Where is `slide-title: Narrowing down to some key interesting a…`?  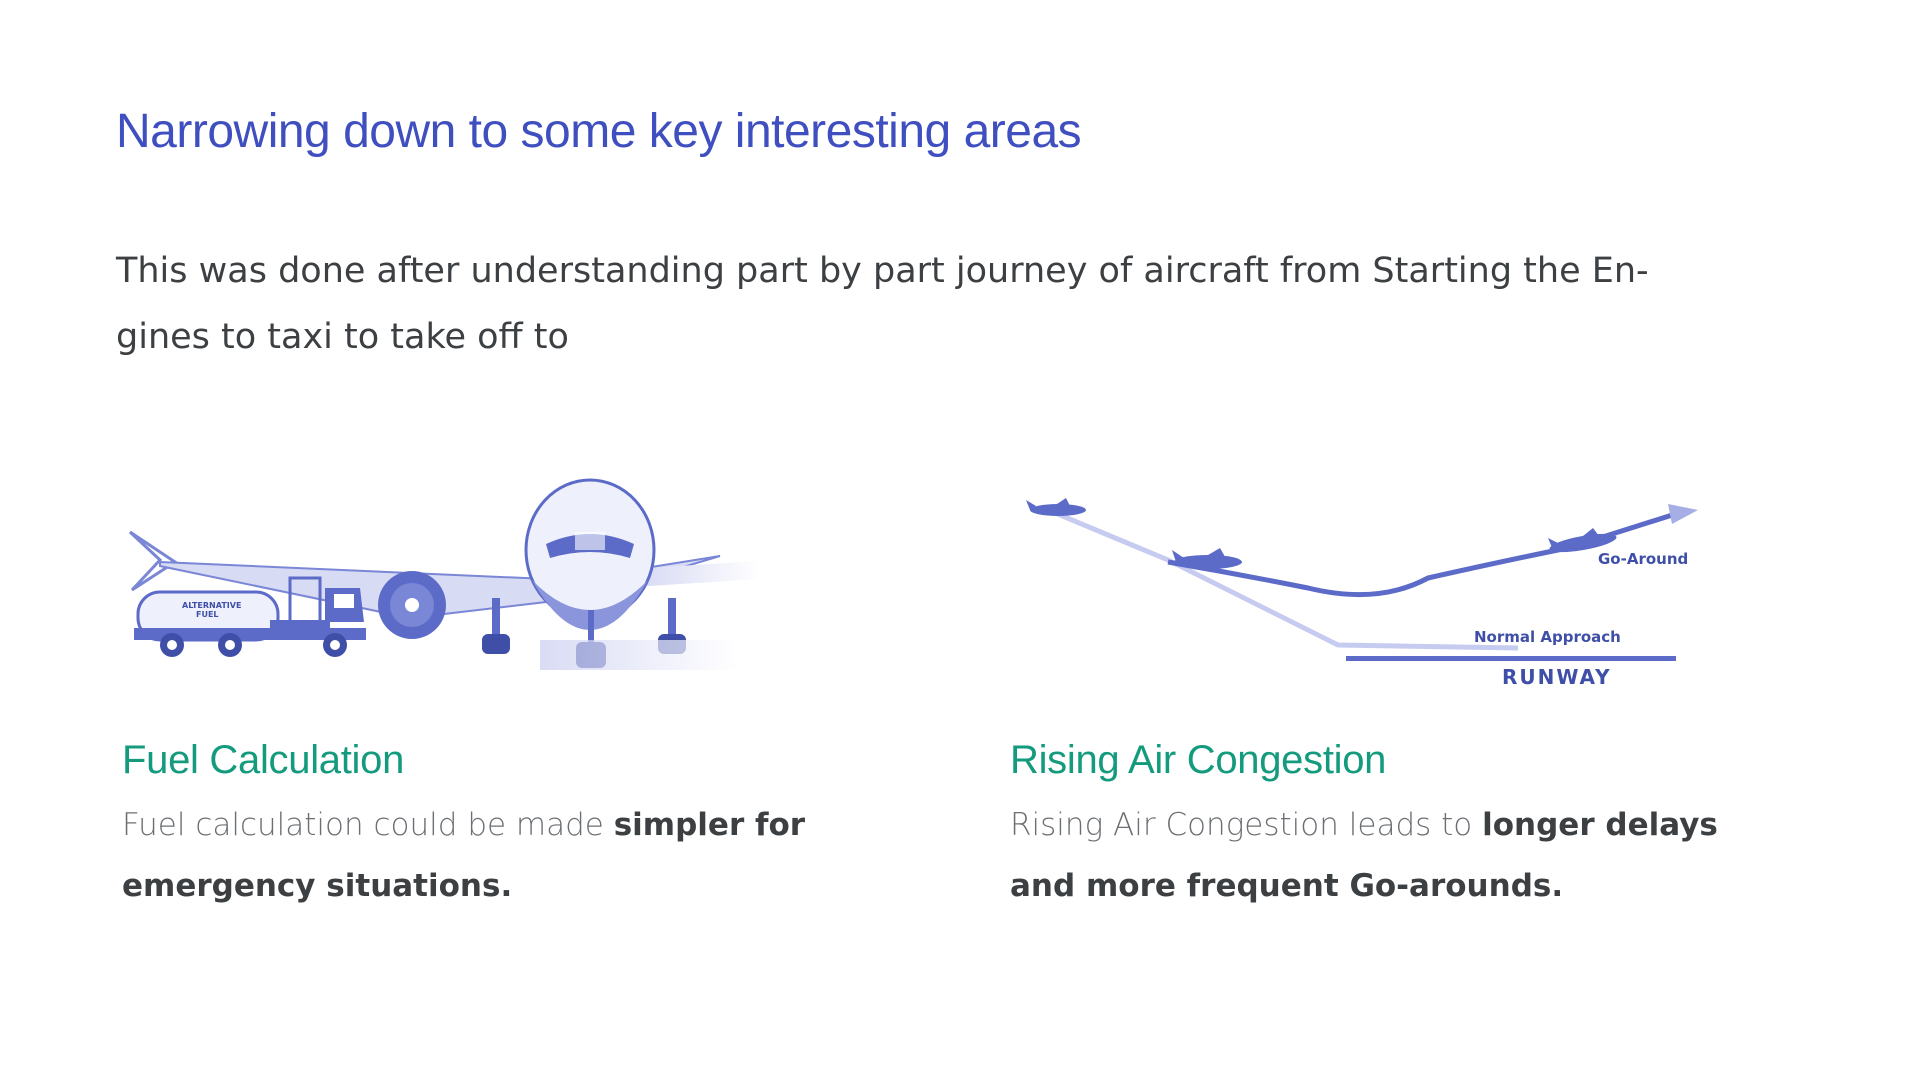 slide-title: Narrowing down to some key interesting a… is located at coordinates (599, 131).